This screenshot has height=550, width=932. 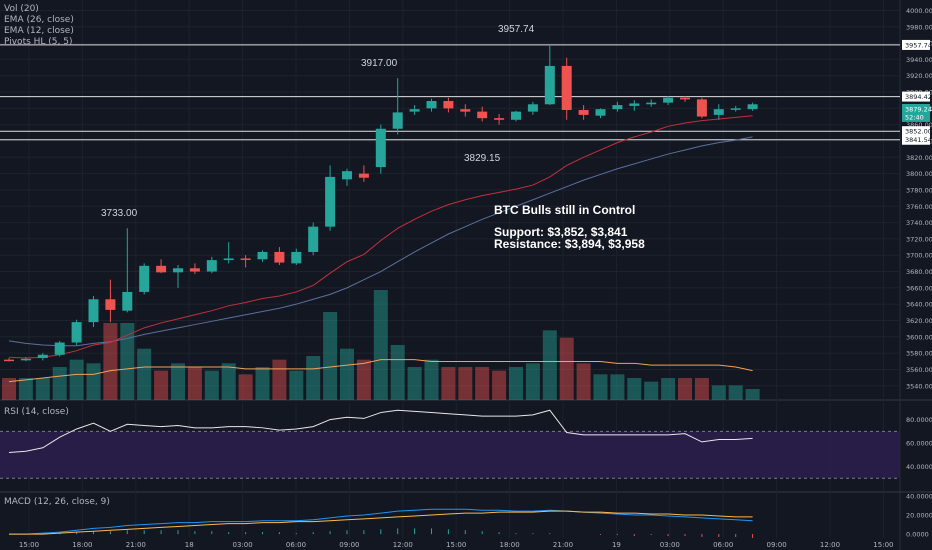 I want to click on y-tick-label: 3760.00, so click(x=919, y=207).